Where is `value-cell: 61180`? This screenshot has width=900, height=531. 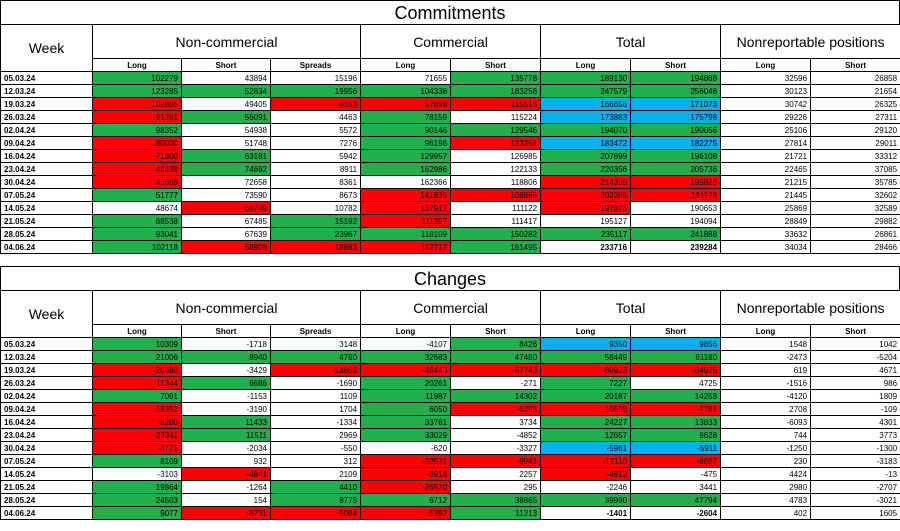 value-cell: 61180 is located at coordinates (676, 357).